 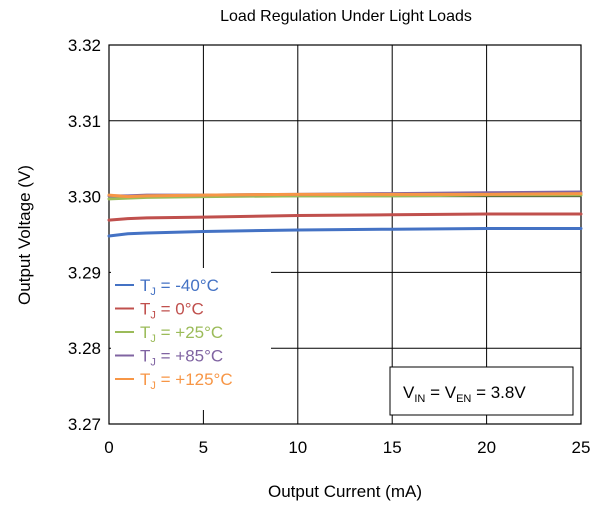 What do you see at coordinates (486, 447) in the screenshot?
I see `x-tick-label: 20` at bounding box center [486, 447].